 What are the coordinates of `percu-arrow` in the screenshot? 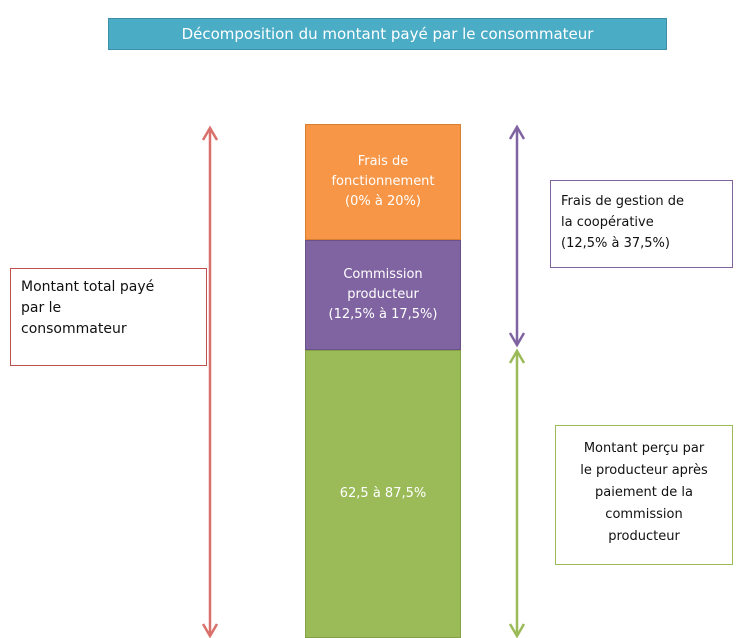 It's located at (517, 493).